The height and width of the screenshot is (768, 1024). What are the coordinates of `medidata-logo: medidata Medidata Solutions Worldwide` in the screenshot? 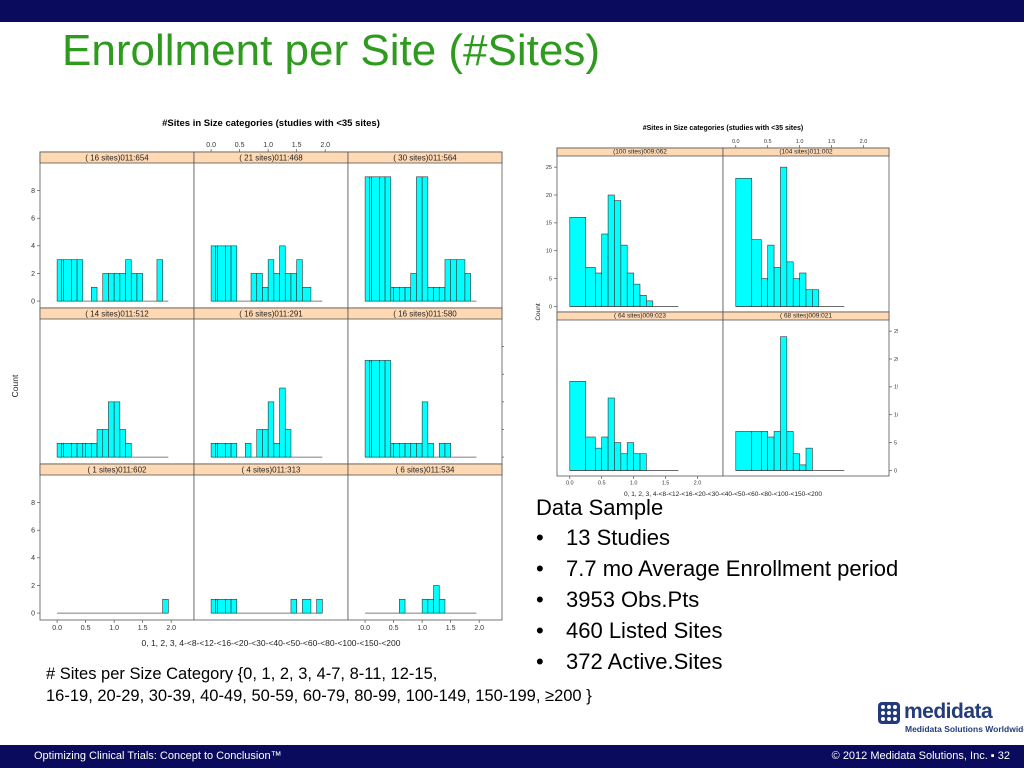 It's located at (951, 718).